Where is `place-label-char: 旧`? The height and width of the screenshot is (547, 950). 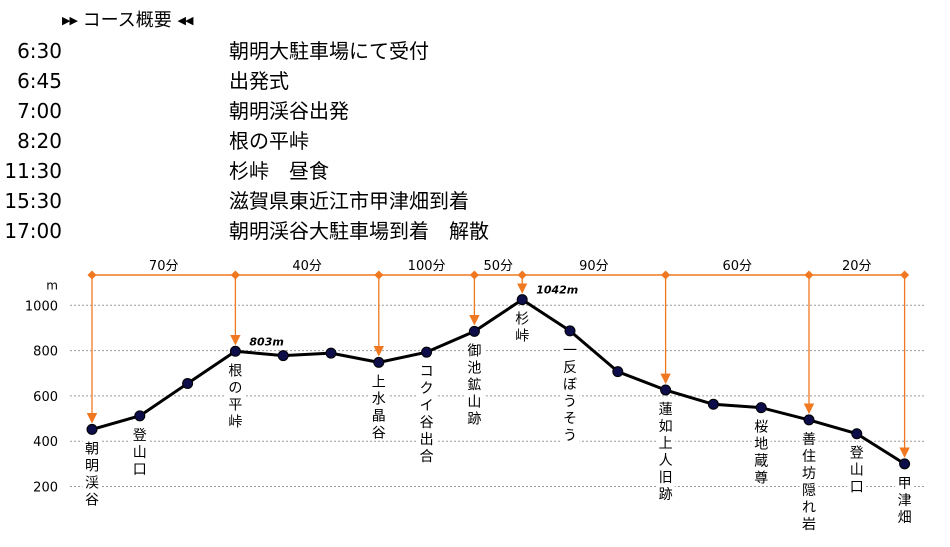 place-label-char: 旧 is located at coordinates (666, 478).